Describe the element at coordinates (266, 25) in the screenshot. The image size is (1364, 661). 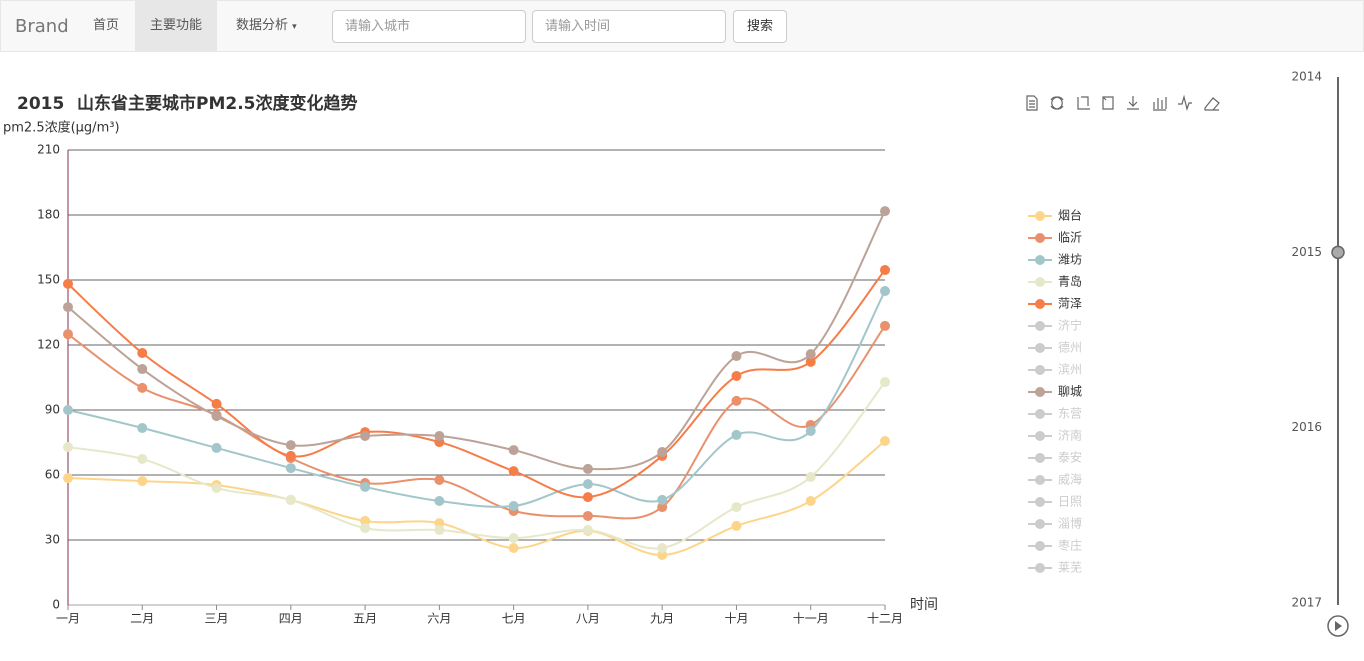
I see `nav-item: 数据分析 ▾` at that location.